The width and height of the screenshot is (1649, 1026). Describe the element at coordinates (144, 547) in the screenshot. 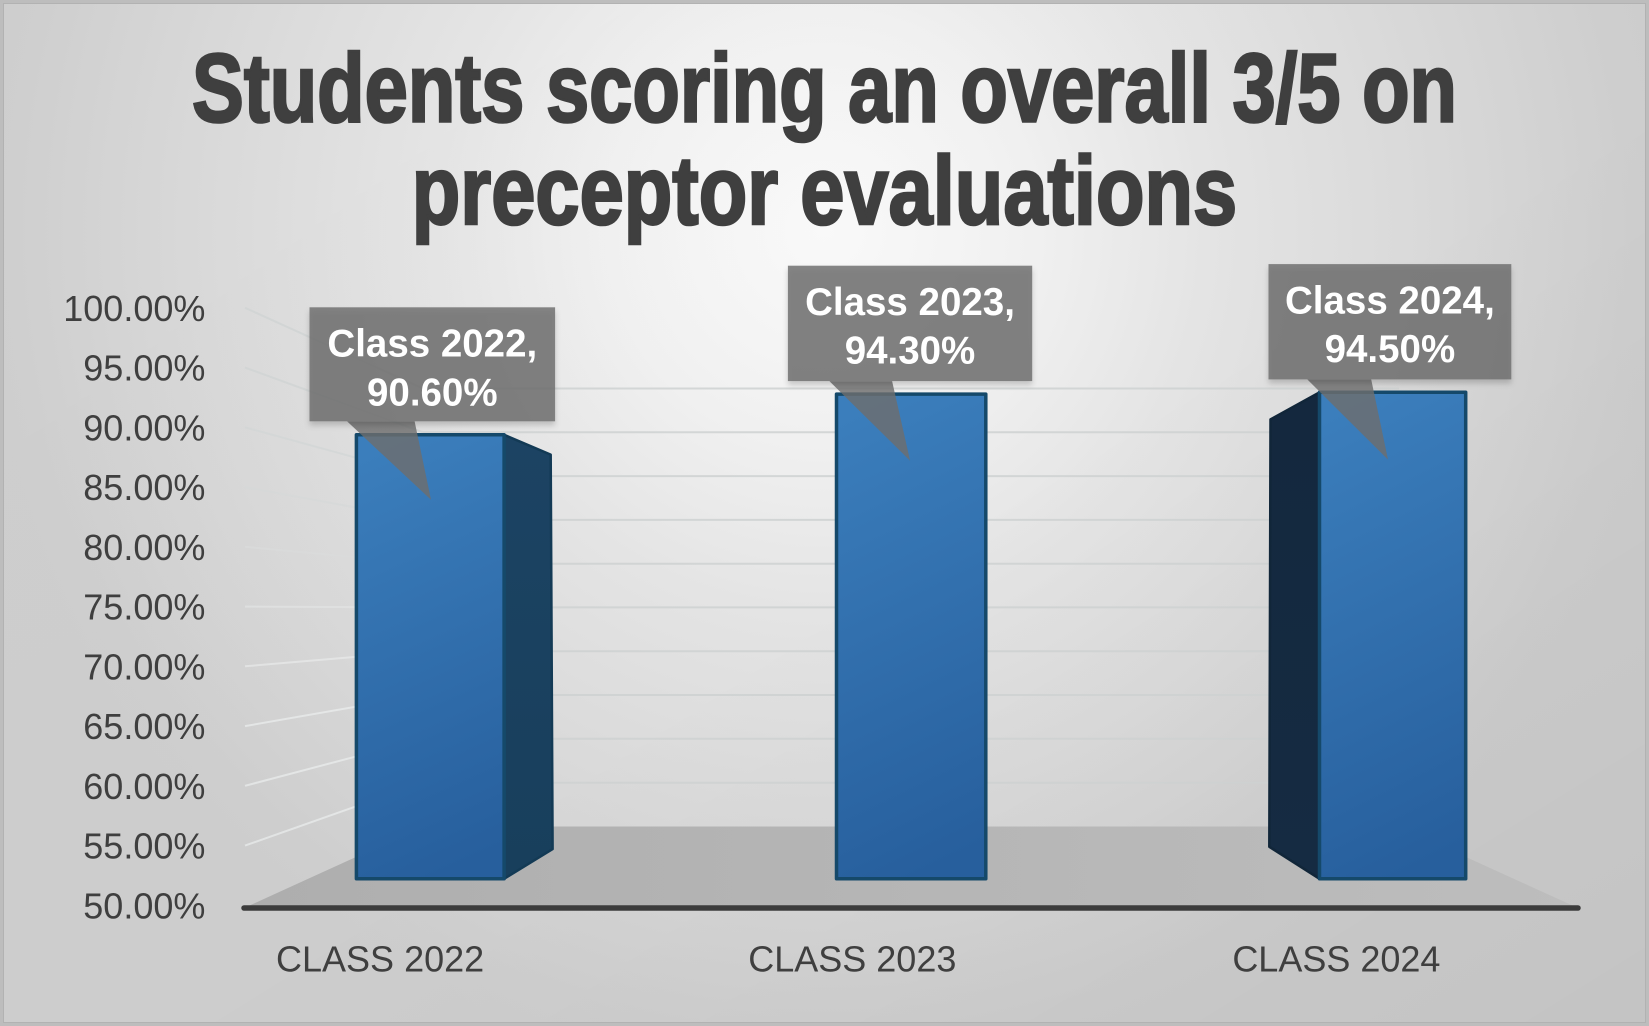

I see `svg-text: 80.00%` at that location.